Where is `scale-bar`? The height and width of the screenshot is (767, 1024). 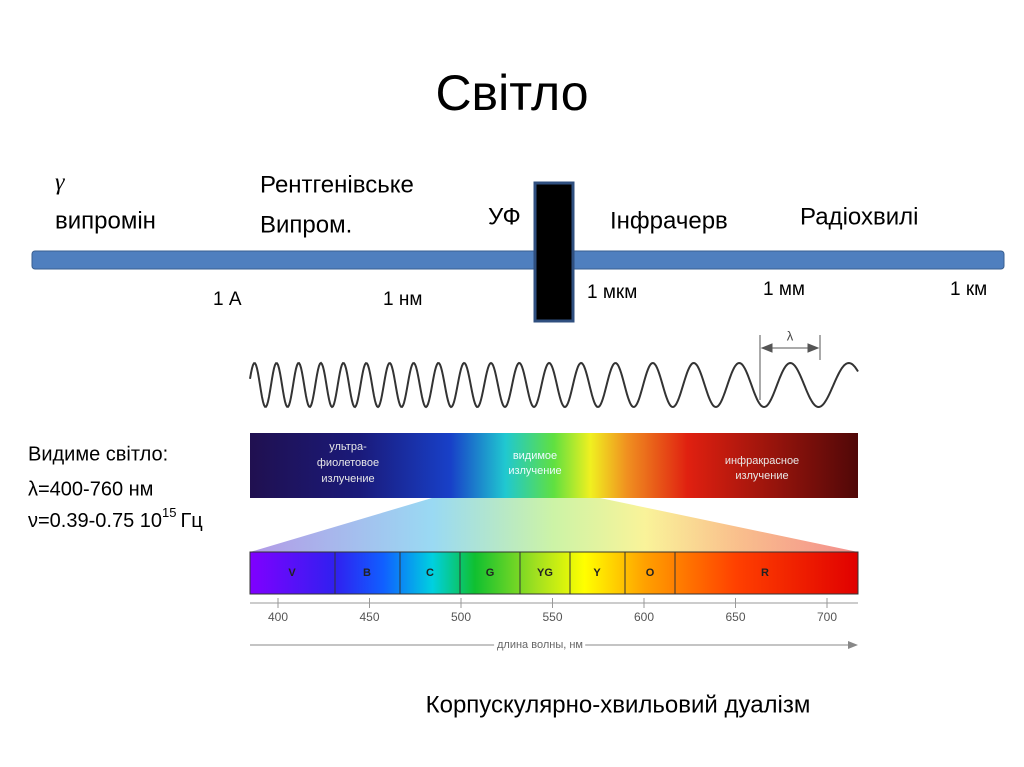 scale-bar is located at coordinates (518, 260).